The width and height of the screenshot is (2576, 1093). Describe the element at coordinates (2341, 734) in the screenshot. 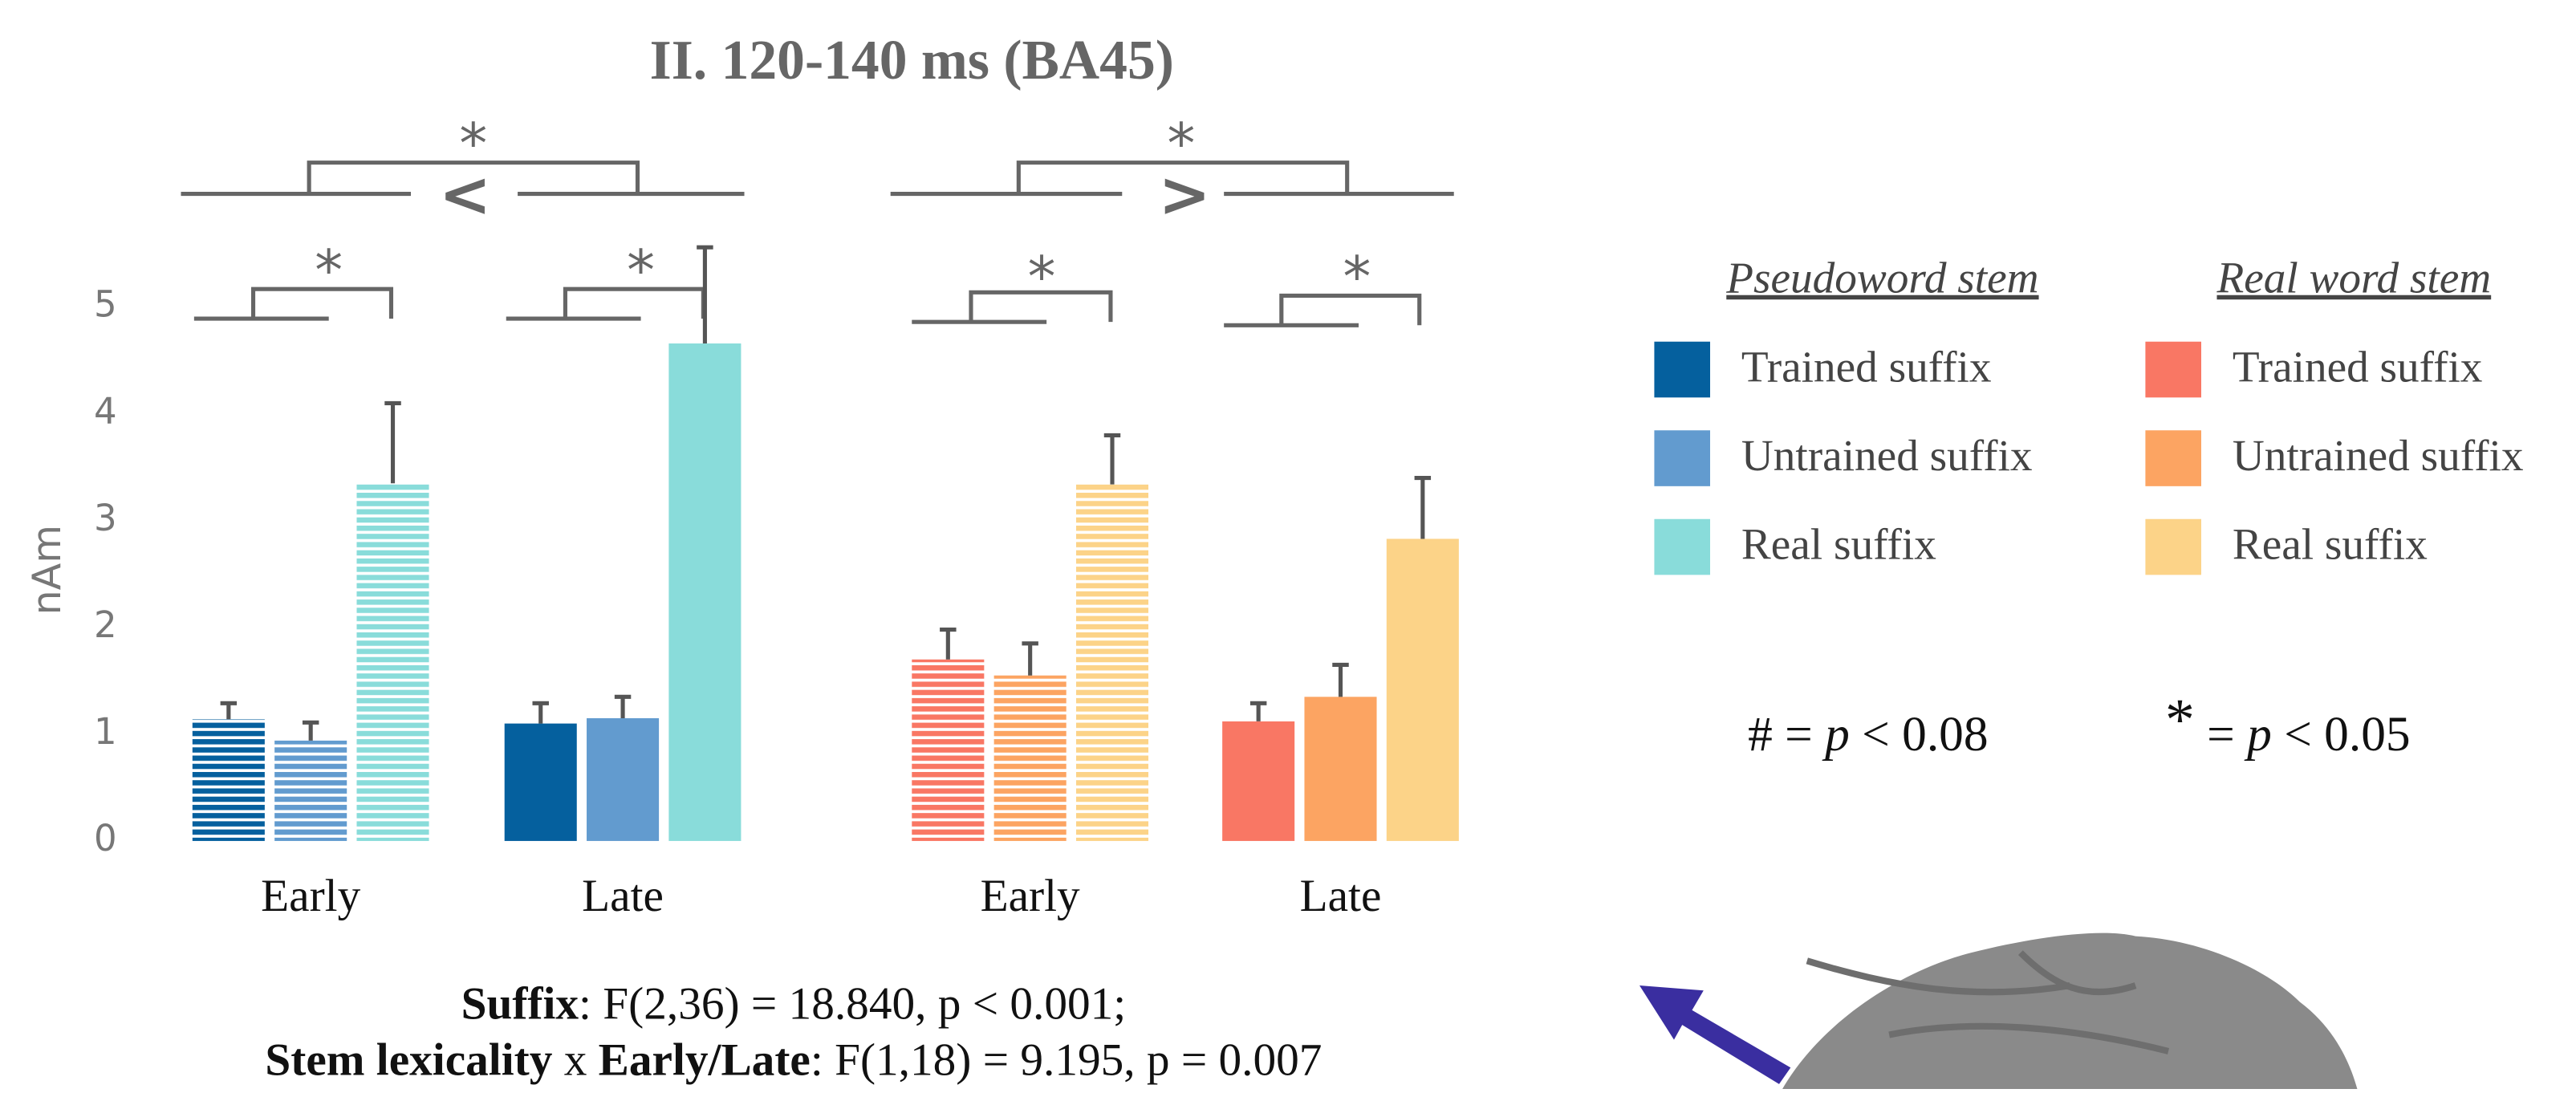

I see `note-part: < 0.05` at that location.